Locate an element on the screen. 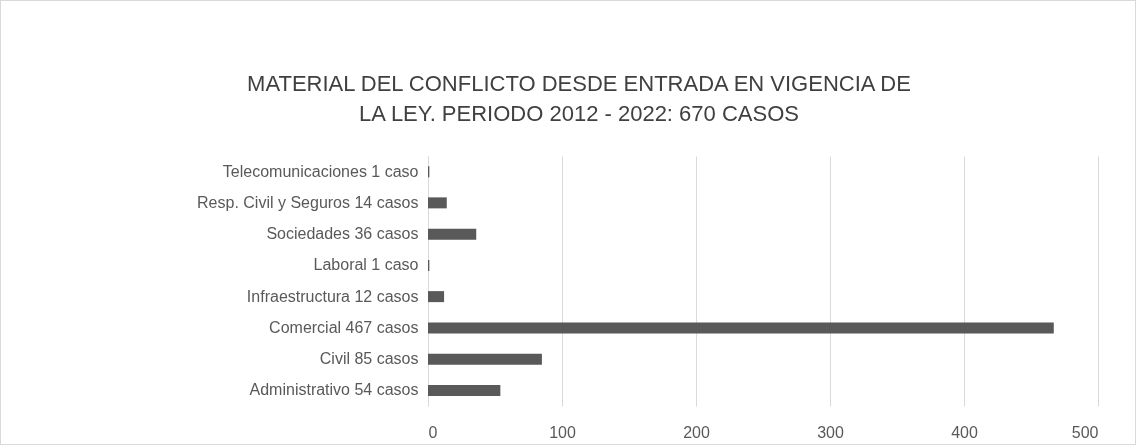  y-tick-label: Administrativo 54 casos is located at coordinates (334, 390).